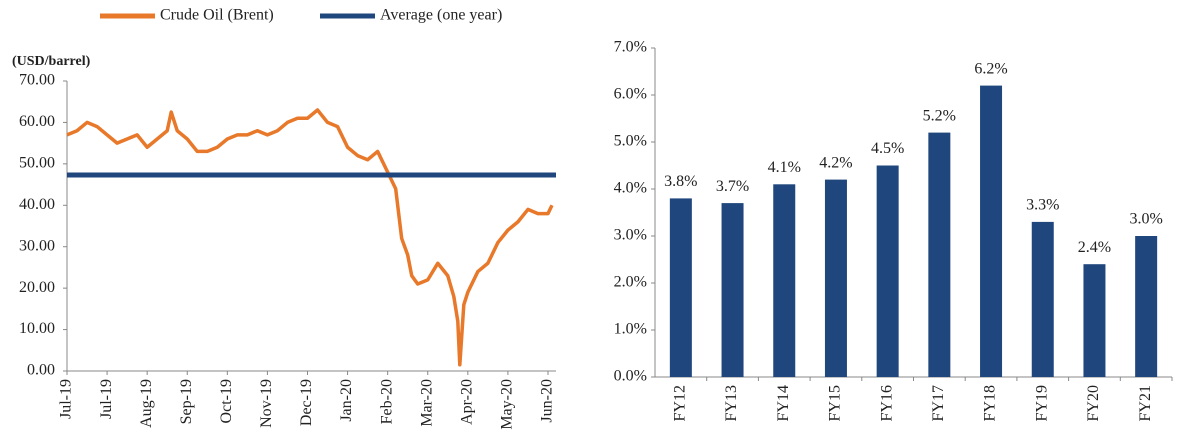 Image resolution: width=1182 pixels, height=446 pixels. I want to click on y-tick-label: 1.0%, so click(630, 329).